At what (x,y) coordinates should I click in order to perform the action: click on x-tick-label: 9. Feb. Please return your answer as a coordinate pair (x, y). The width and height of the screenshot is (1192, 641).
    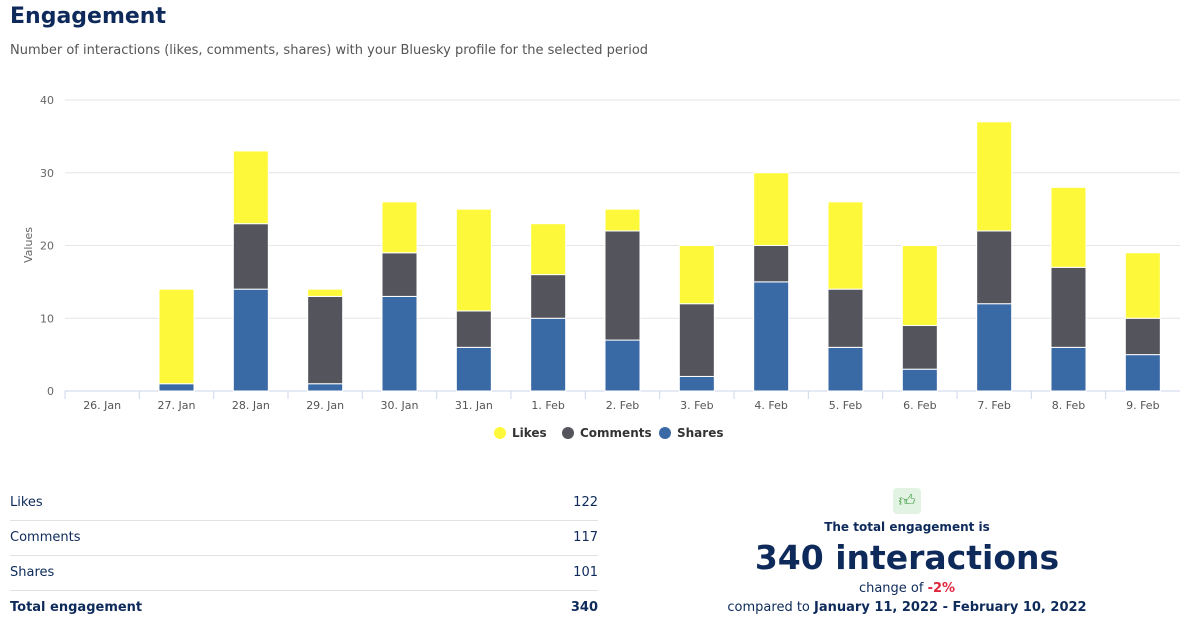
    Looking at the image, I should click on (1142, 405).